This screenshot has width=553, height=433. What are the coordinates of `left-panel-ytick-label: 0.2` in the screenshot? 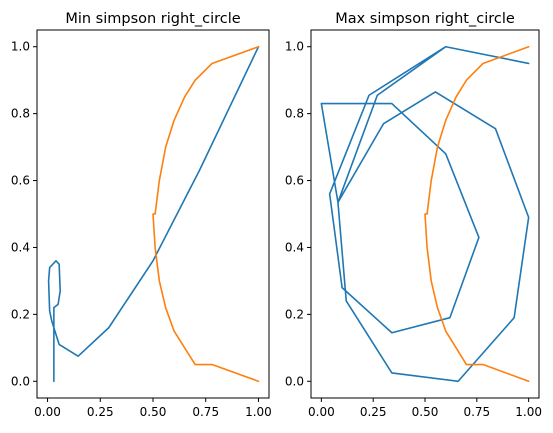 It's located at (20, 314).